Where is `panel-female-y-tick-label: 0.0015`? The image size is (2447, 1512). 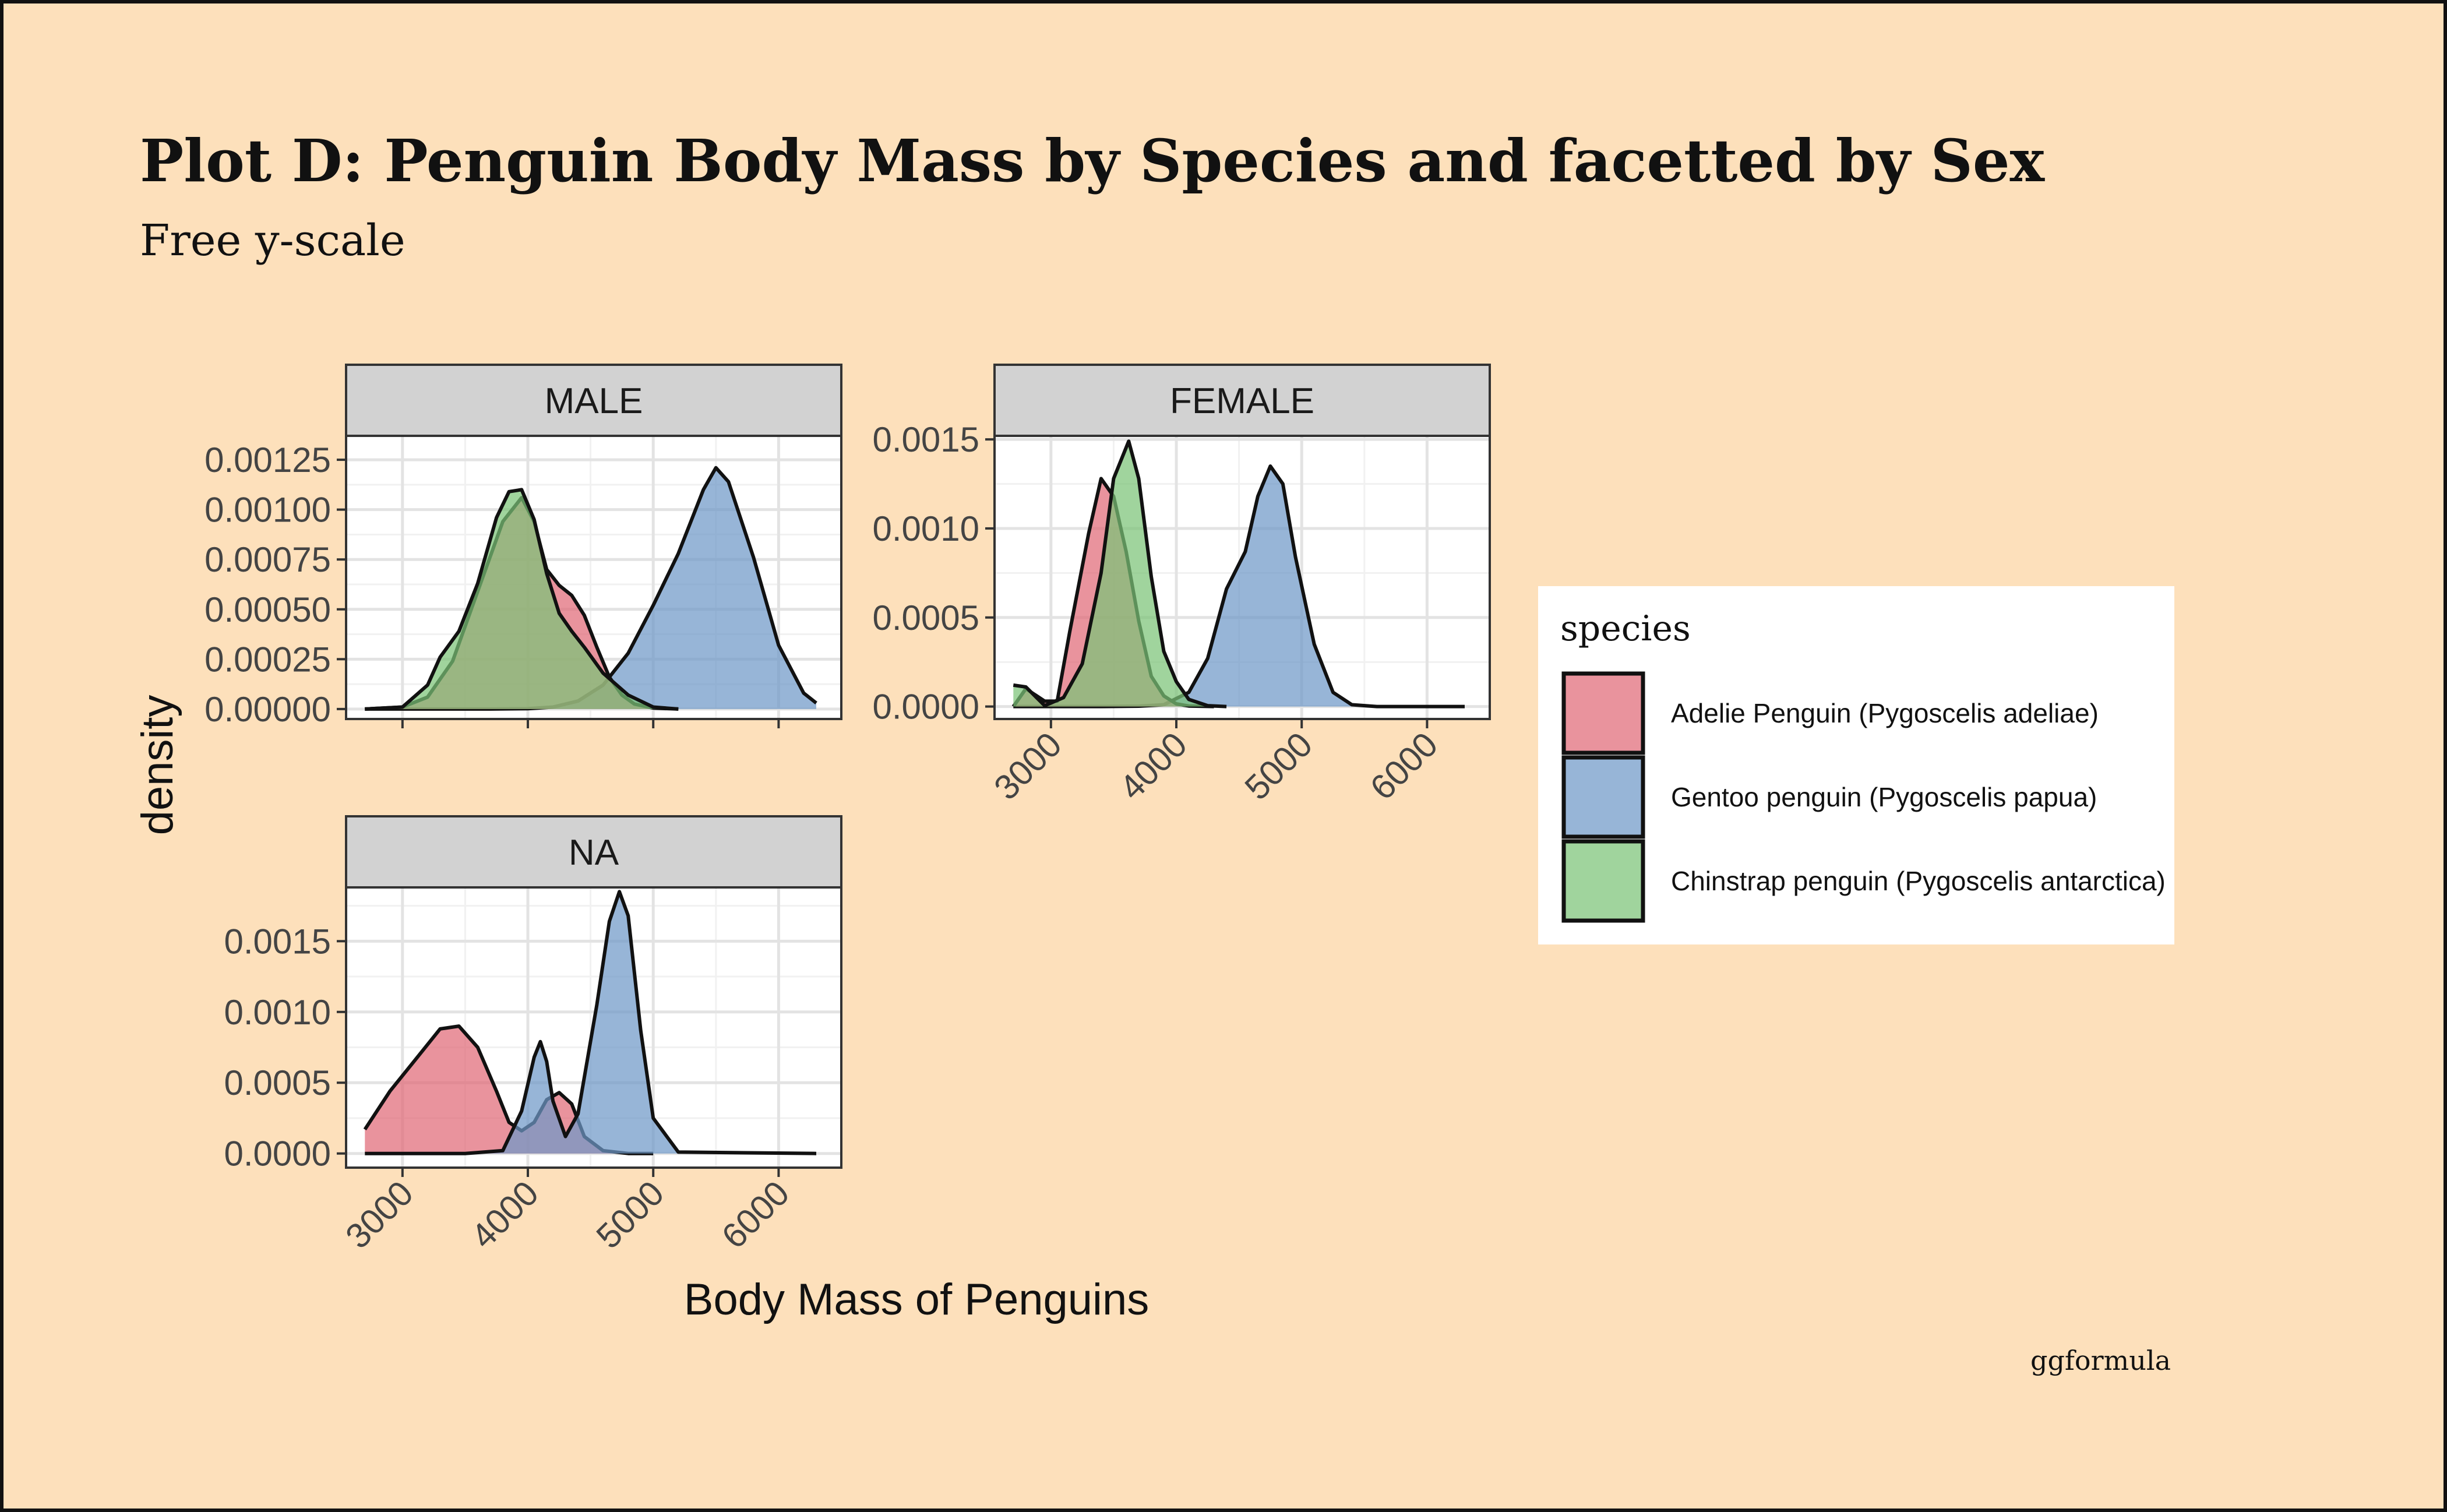 panel-female-y-tick-label: 0.0015 is located at coordinates (925, 439).